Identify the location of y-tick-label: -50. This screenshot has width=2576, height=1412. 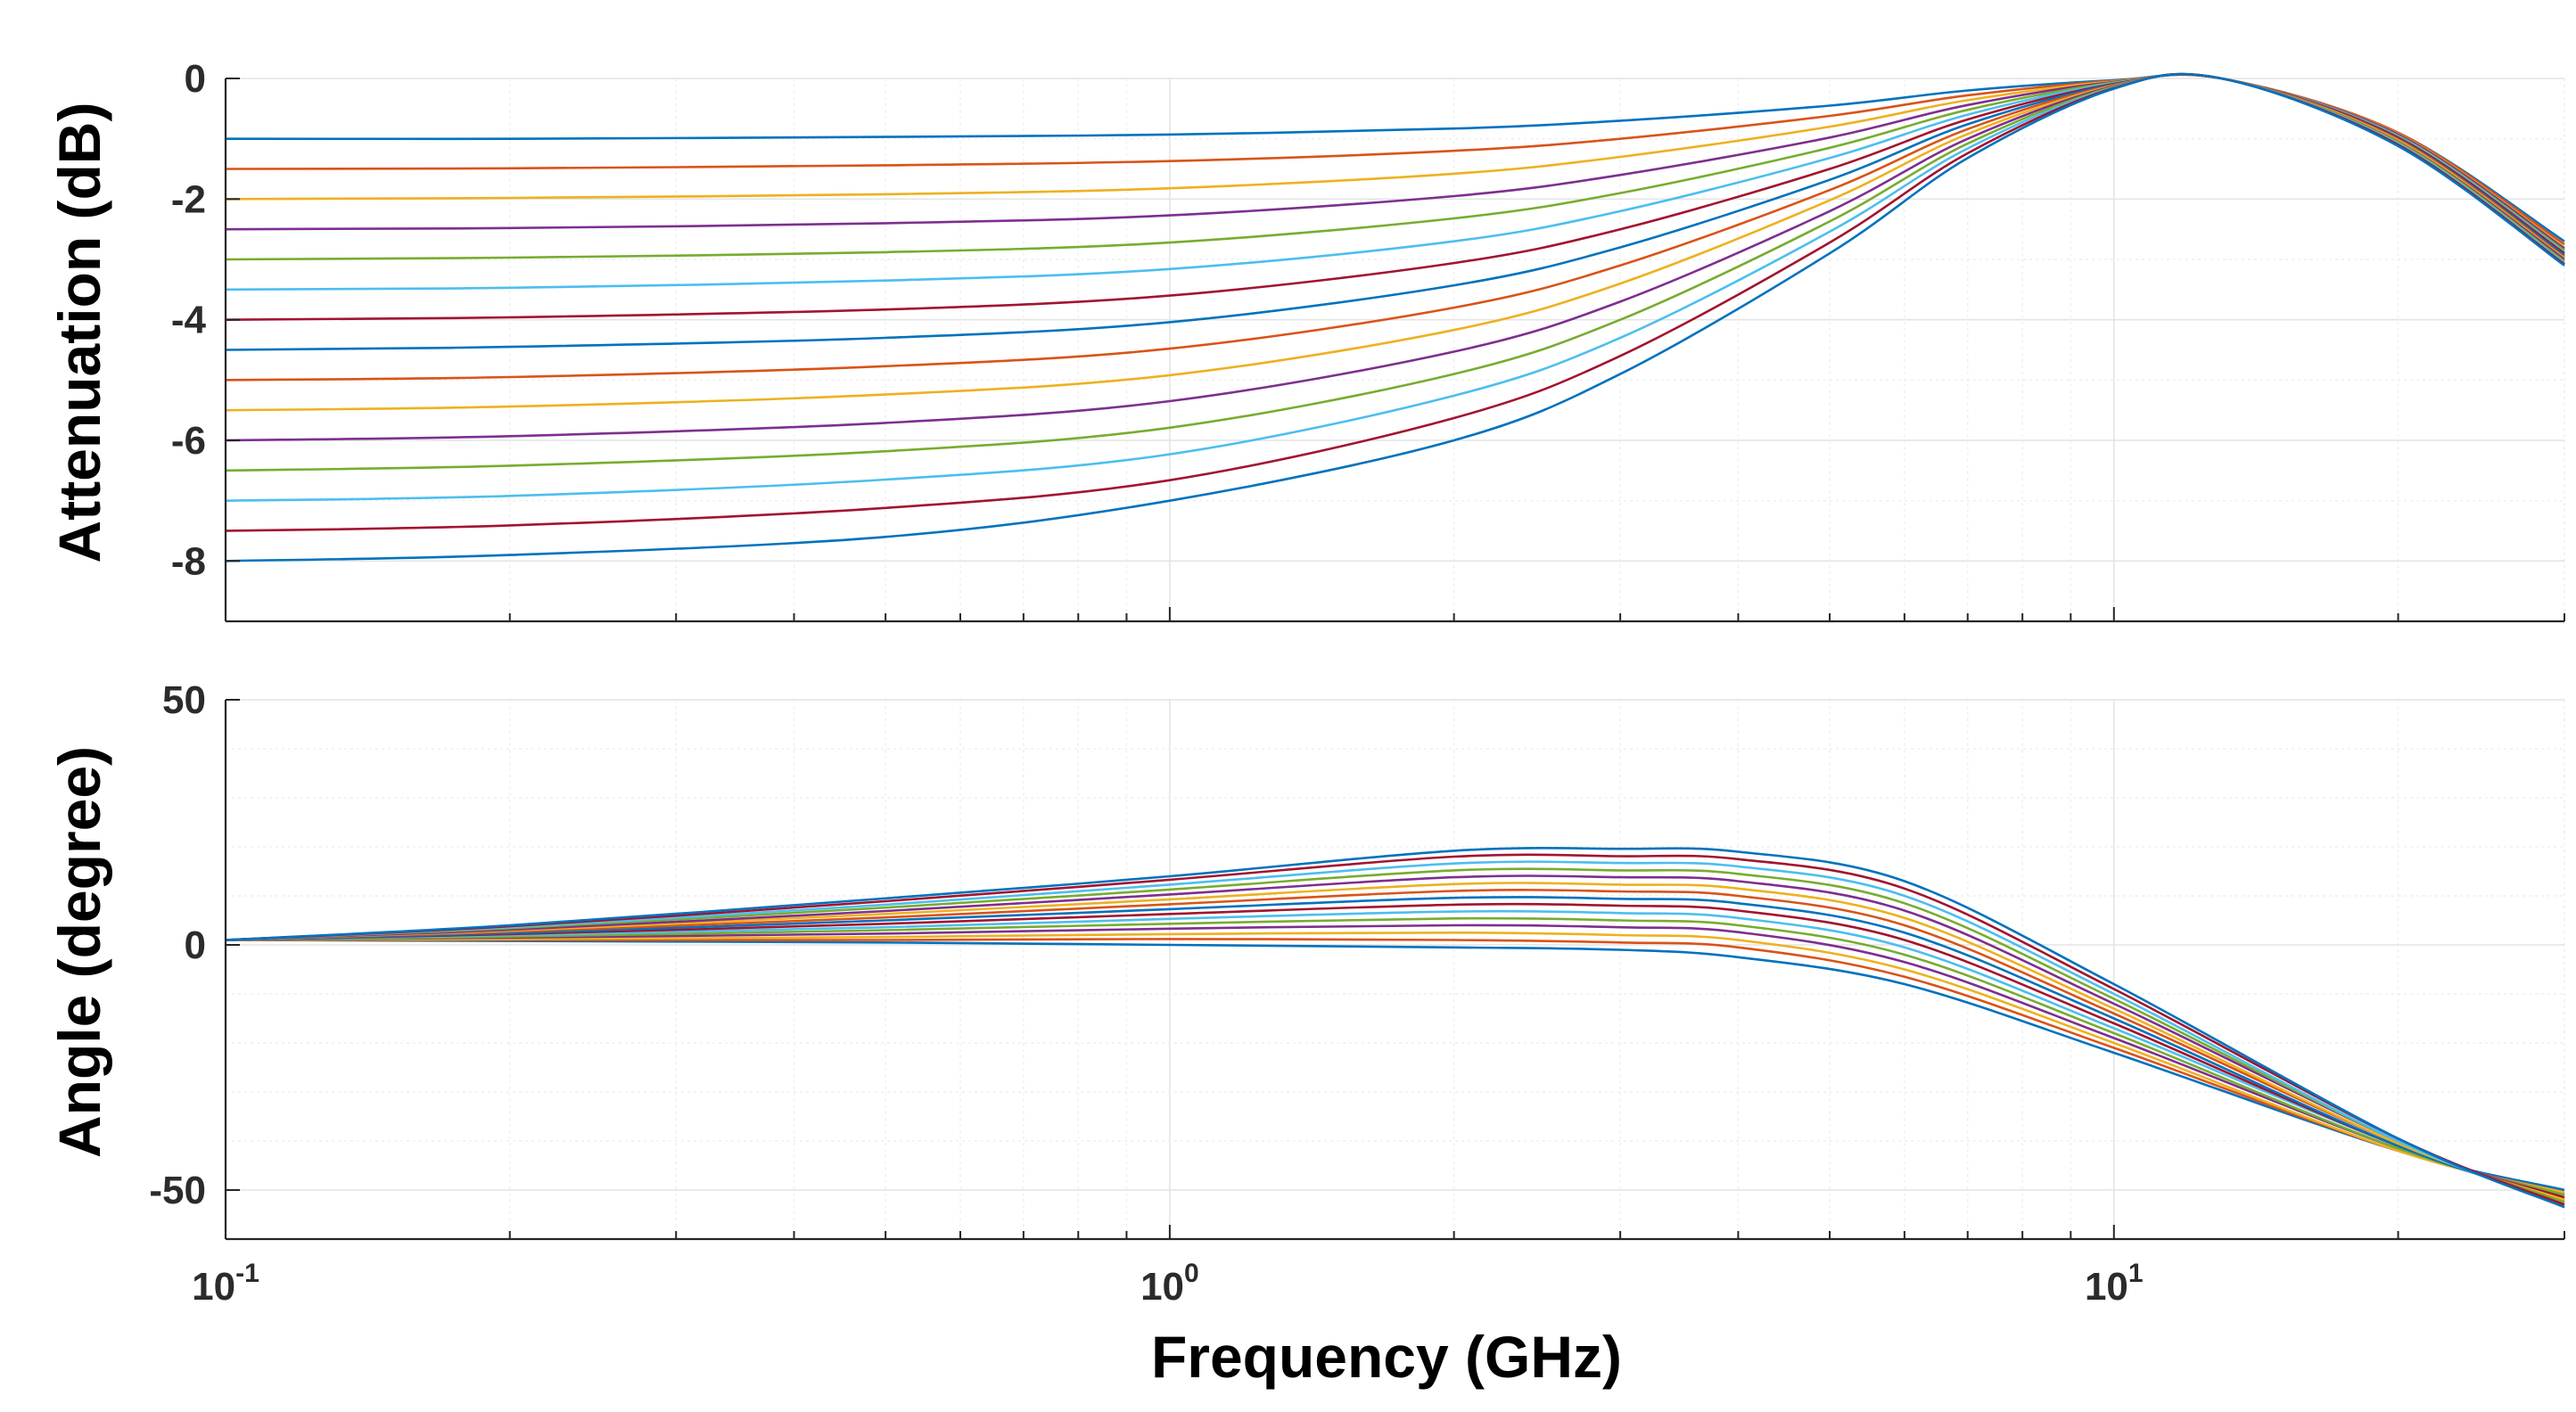
(177, 1190).